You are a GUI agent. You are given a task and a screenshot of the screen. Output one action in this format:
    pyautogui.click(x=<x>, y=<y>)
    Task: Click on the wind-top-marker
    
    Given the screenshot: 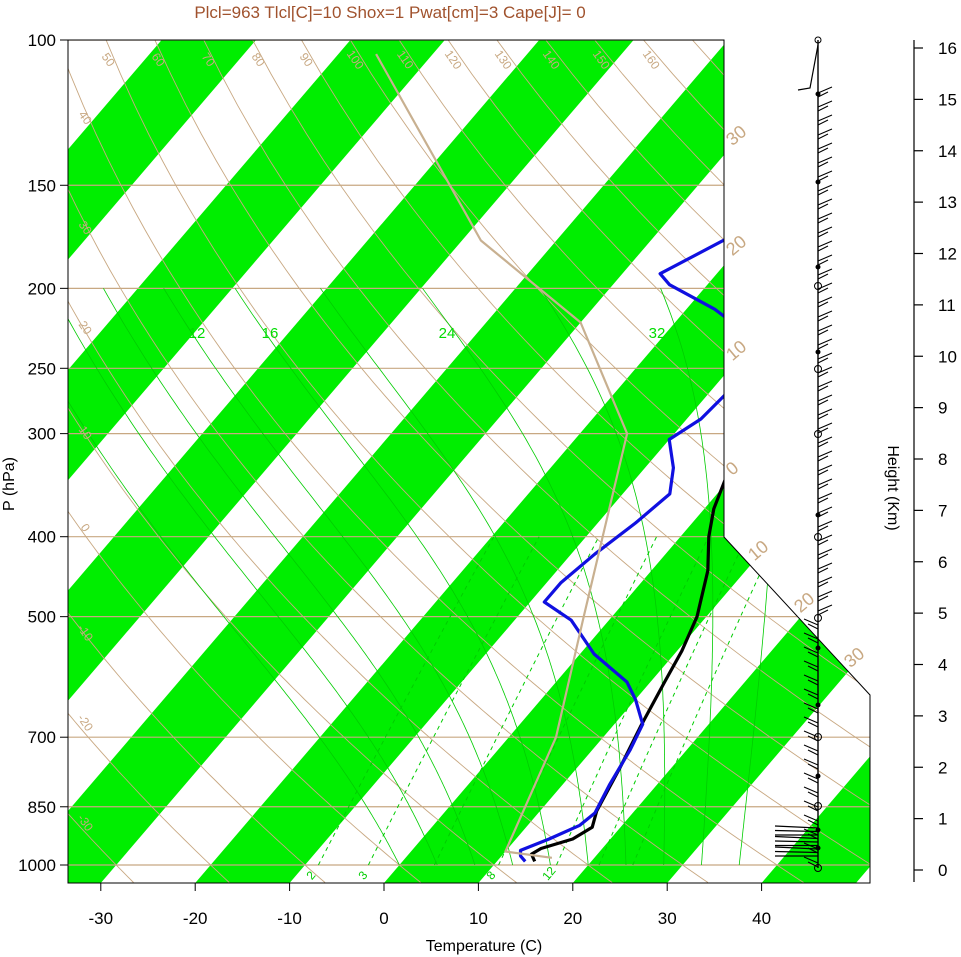 What is the action you would take?
    pyautogui.click(x=818, y=40)
    